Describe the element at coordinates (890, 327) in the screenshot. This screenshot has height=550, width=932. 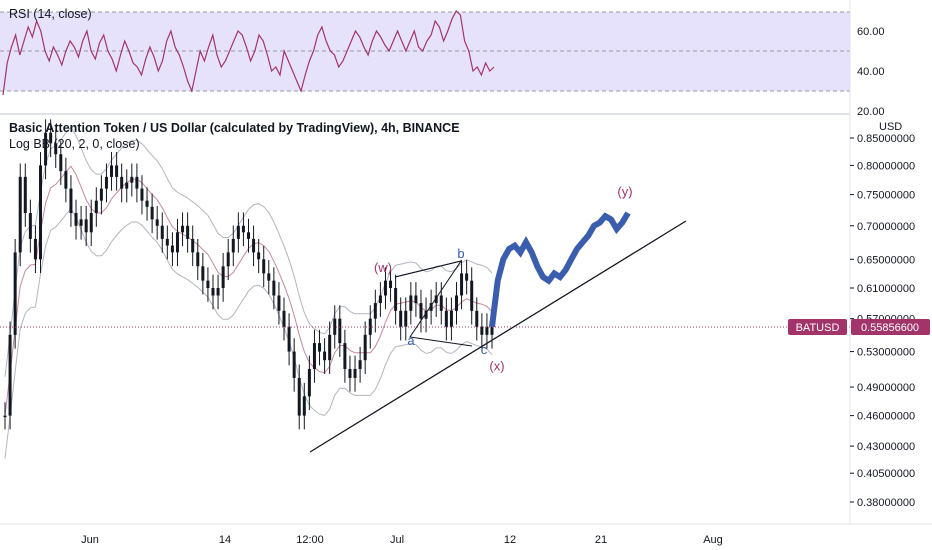
I see `price-value-tag` at that location.